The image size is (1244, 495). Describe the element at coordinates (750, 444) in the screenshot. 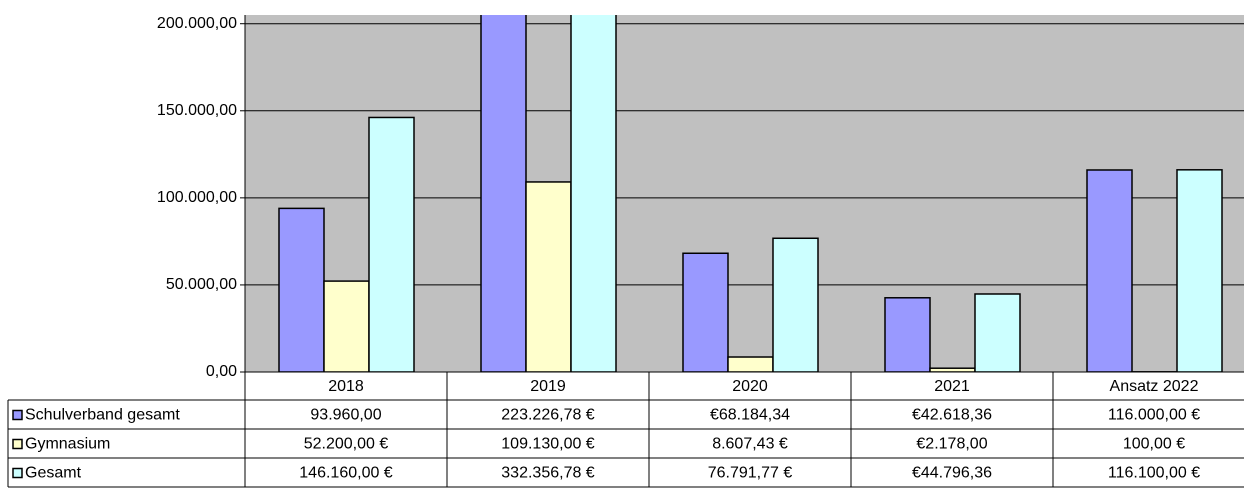

I see `table-value: 8.607,43 €` at that location.